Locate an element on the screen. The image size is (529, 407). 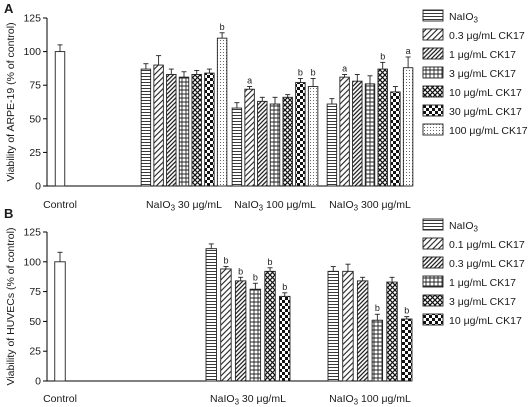
legend-label: 0.1 μg/mL CK17 is located at coordinates (487, 245).